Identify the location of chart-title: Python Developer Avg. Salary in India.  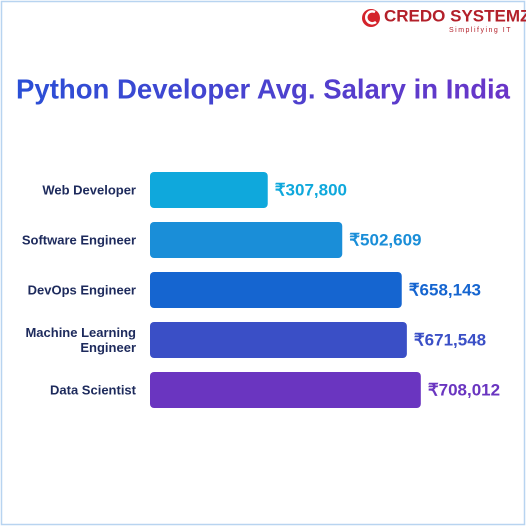
(263, 88).